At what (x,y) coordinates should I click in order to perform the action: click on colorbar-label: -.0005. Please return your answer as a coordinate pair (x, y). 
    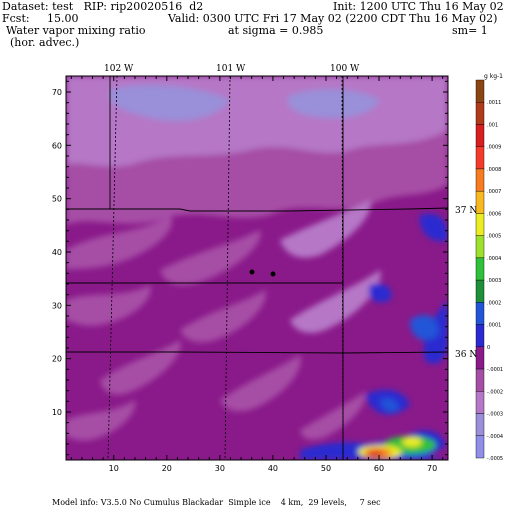
    Looking at the image, I should click on (495, 459).